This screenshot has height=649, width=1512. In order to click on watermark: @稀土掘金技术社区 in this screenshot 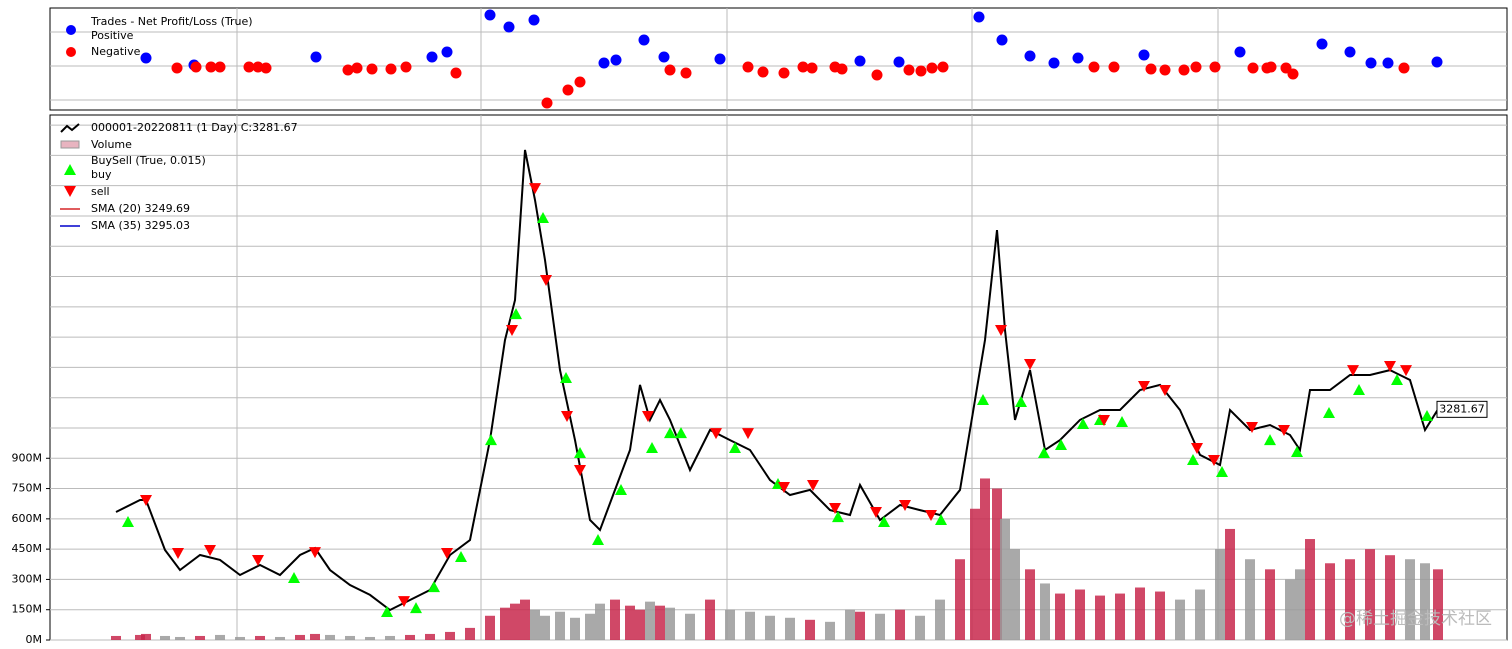, I will do `click(1415, 619)`.